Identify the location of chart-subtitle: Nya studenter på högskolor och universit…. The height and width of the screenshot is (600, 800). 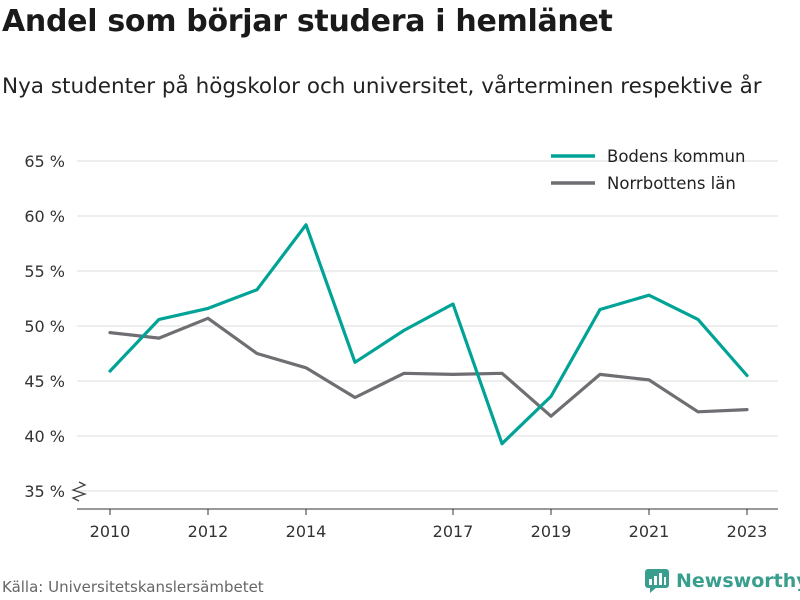
(382, 86).